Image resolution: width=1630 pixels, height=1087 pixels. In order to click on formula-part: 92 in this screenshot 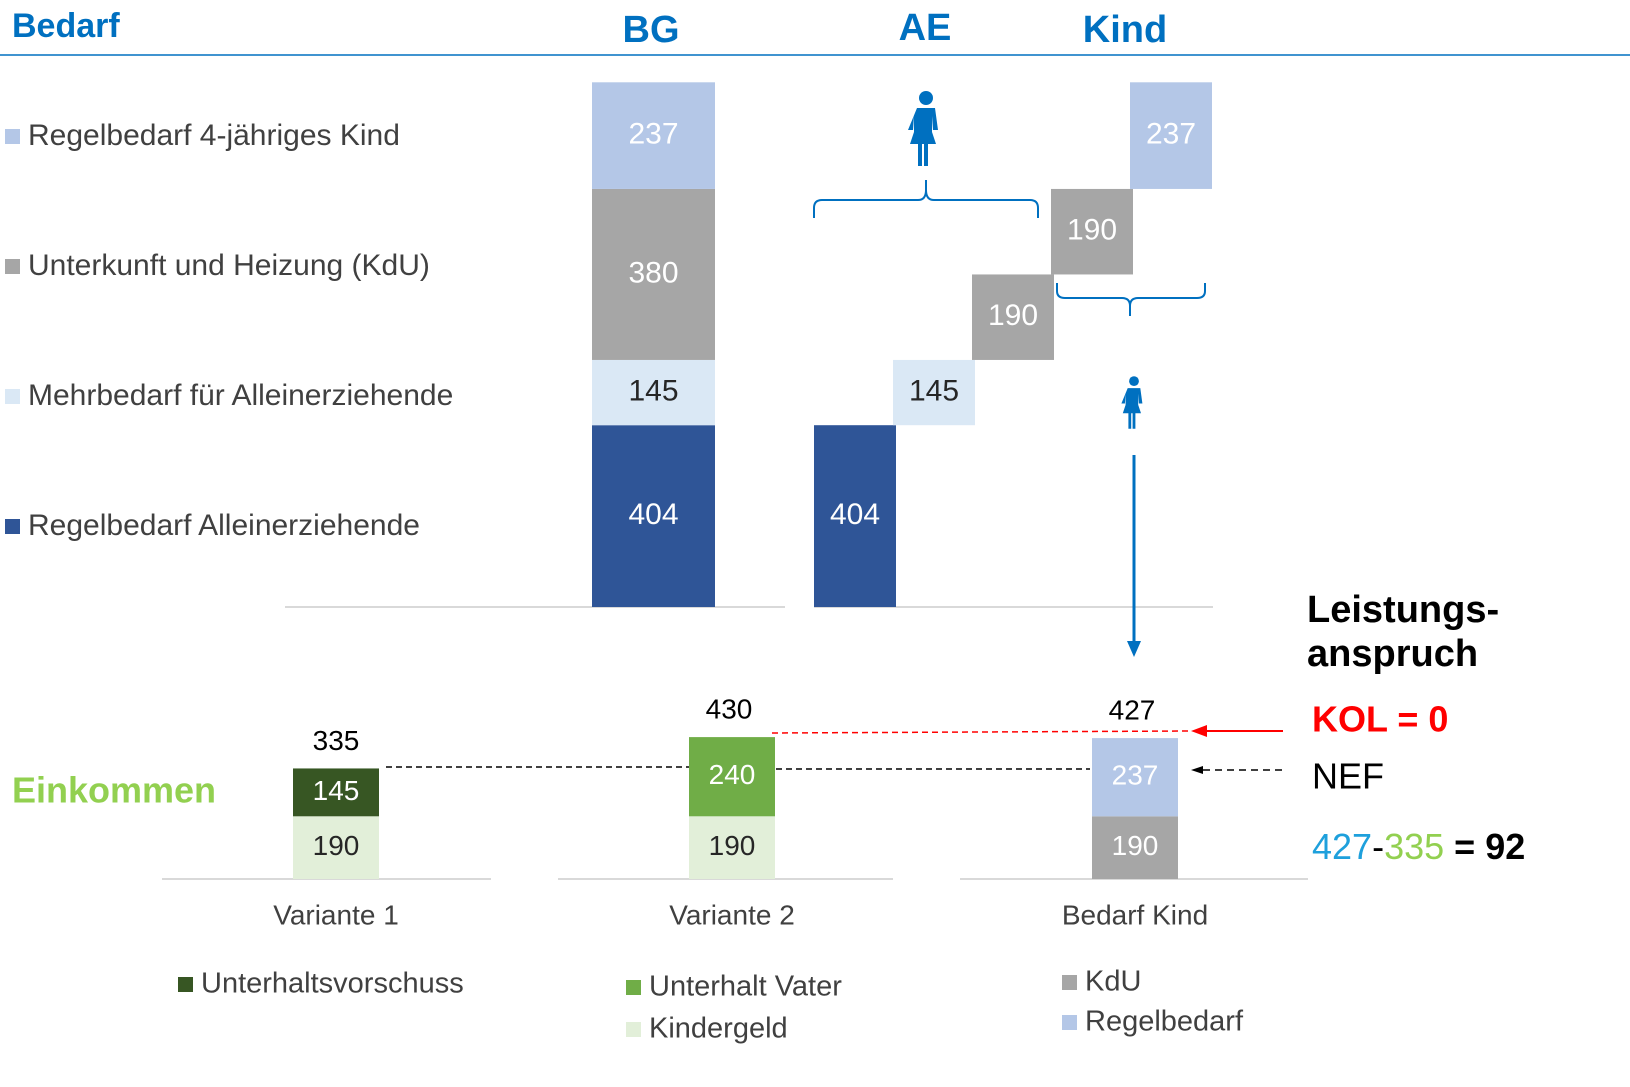, I will do `click(1505, 846)`.